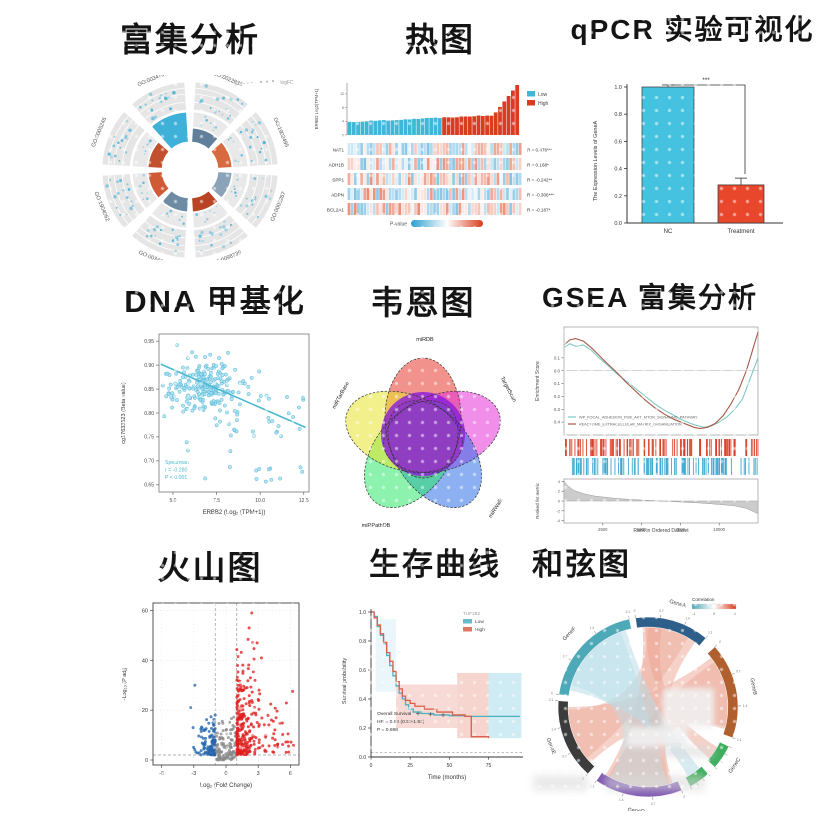  I want to click on svg-text: 4, so click(559, 481).